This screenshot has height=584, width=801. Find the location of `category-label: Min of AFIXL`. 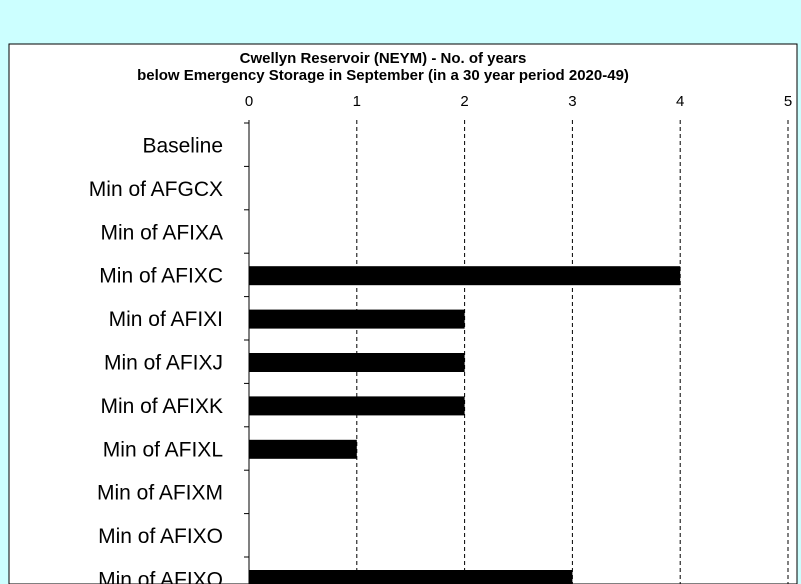

category-label: Min of AFIXL is located at coordinates (163, 449).